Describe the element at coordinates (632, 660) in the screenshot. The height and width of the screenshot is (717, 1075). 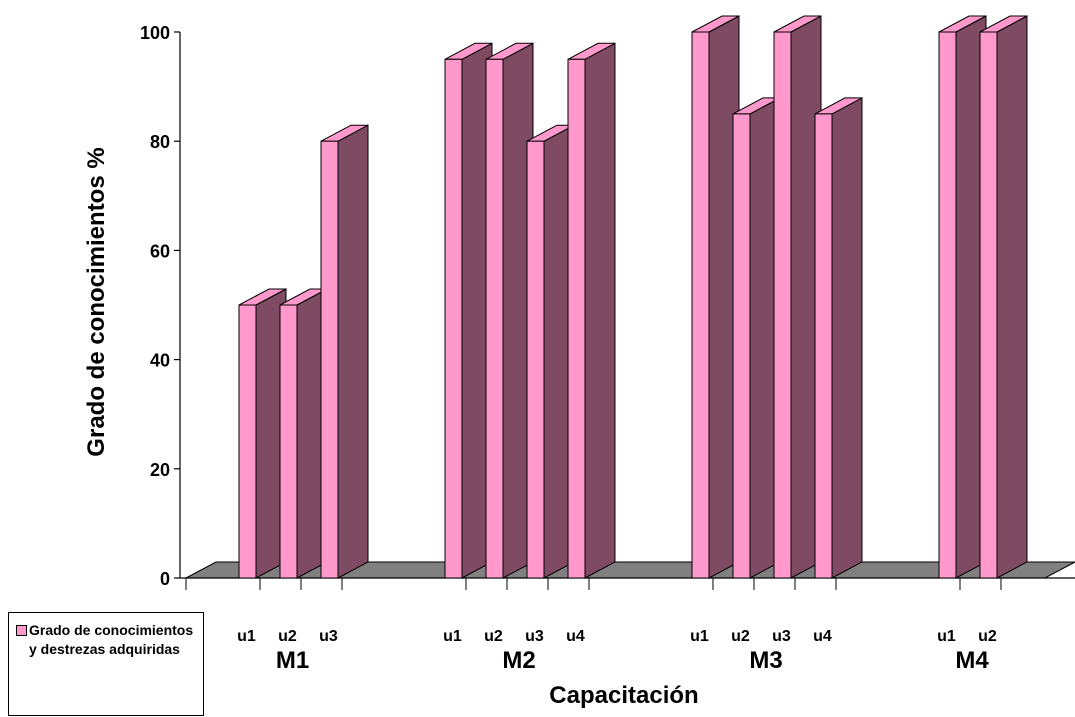
I see `group-labels: M1M2M3M4M5` at that location.